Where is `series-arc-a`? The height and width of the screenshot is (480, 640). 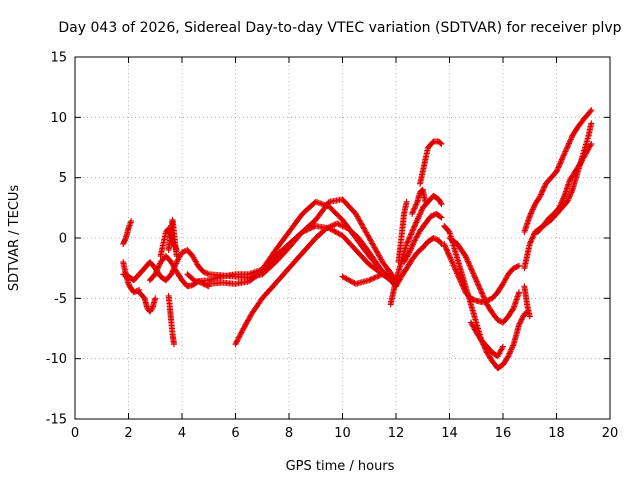 series-arc-a is located at coordinates (127, 232).